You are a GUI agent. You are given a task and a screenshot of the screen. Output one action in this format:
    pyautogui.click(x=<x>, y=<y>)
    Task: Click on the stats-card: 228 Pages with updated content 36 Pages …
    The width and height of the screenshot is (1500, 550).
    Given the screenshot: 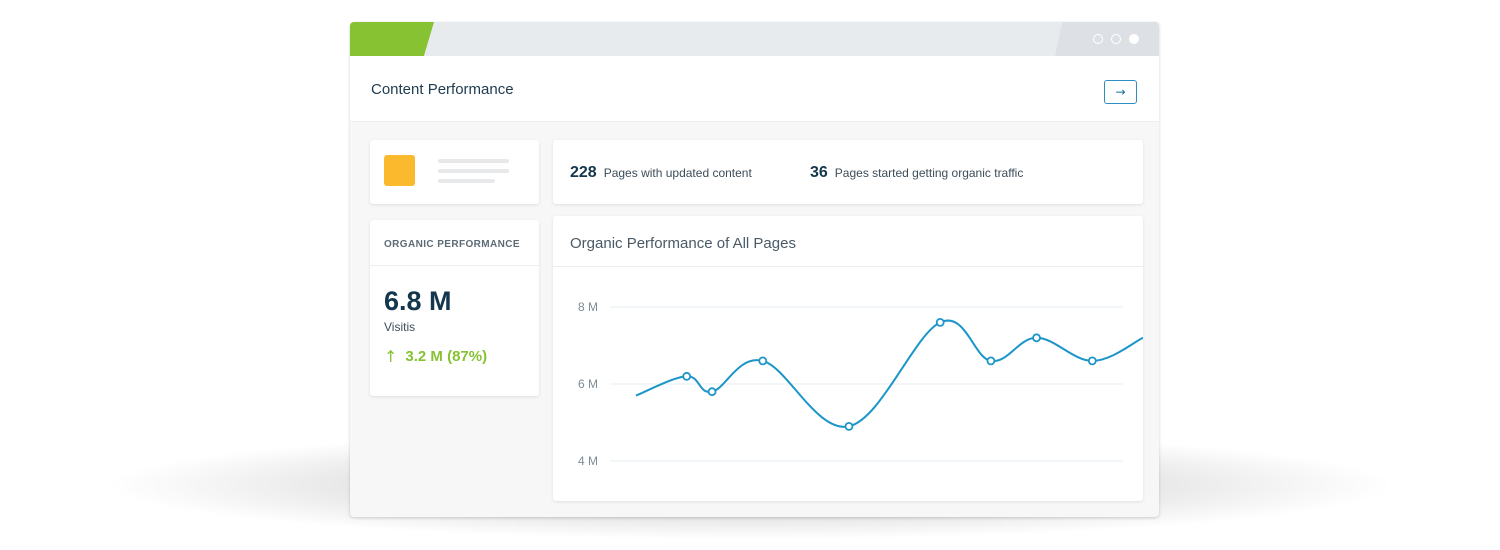 What is the action you would take?
    pyautogui.click(x=848, y=172)
    